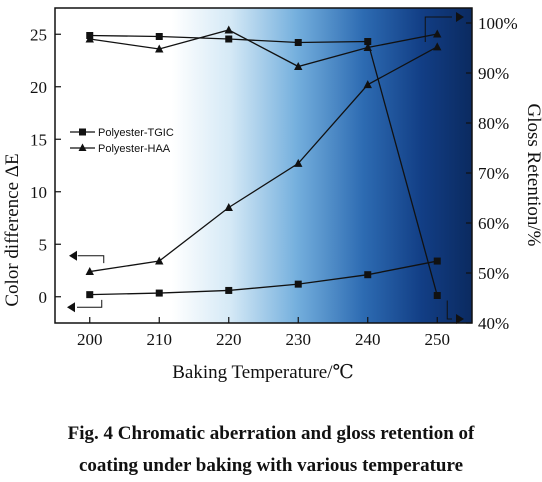 This screenshot has width=542, height=482. Describe the element at coordinates (368, 339) in the screenshot. I see `x-tick-label: 240` at that location.